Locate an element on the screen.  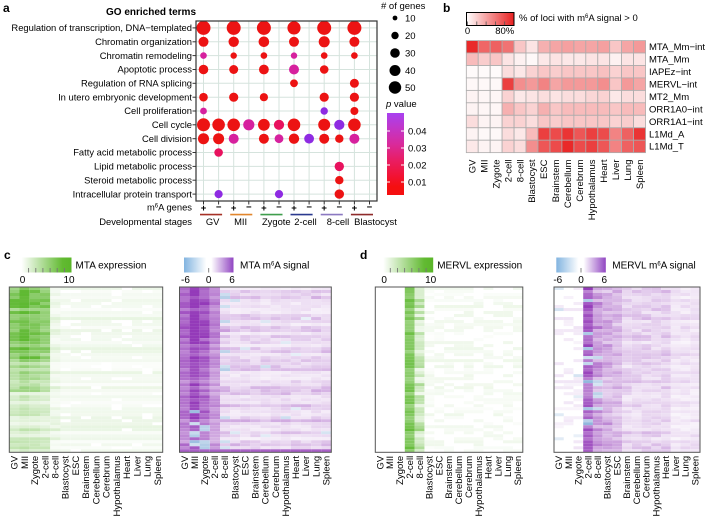
svg-text: 0.03 is located at coordinates (417, 149).